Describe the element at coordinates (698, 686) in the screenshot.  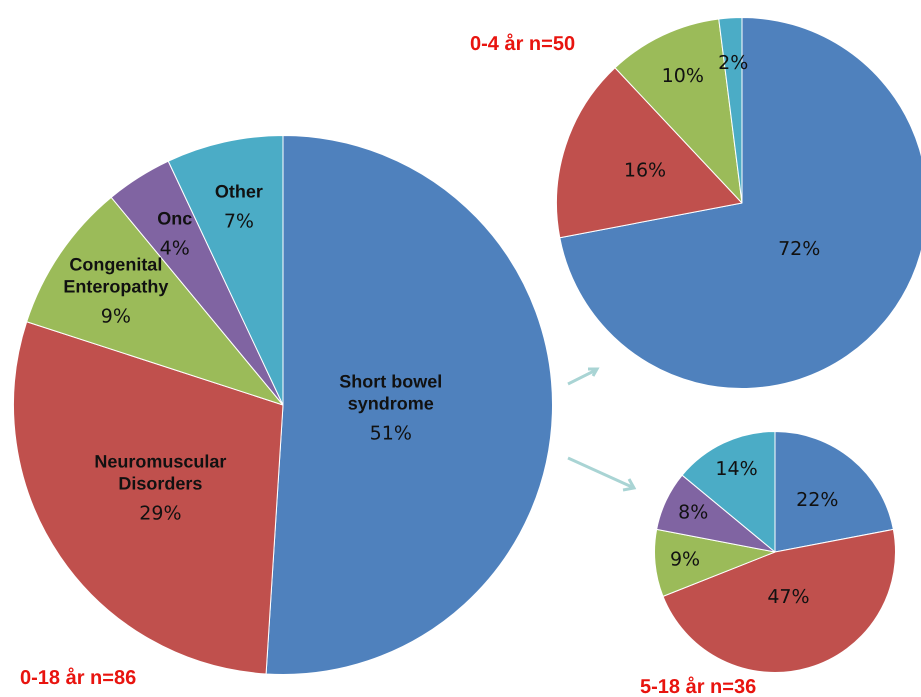
I see `text: 5-18 år n=36` at that location.